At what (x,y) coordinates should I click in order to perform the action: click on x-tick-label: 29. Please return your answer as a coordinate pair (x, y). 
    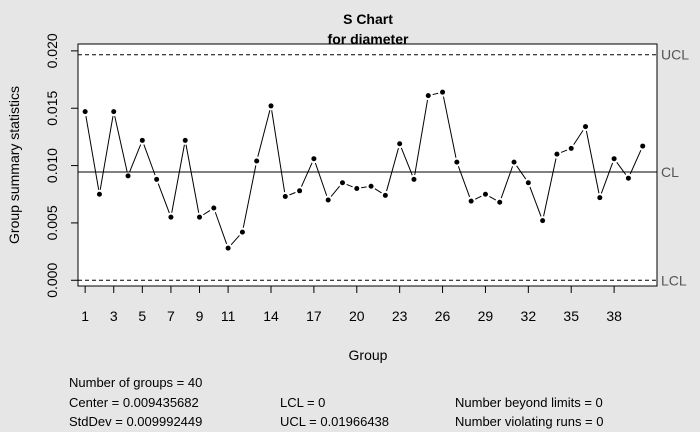
    Looking at the image, I should click on (486, 316).